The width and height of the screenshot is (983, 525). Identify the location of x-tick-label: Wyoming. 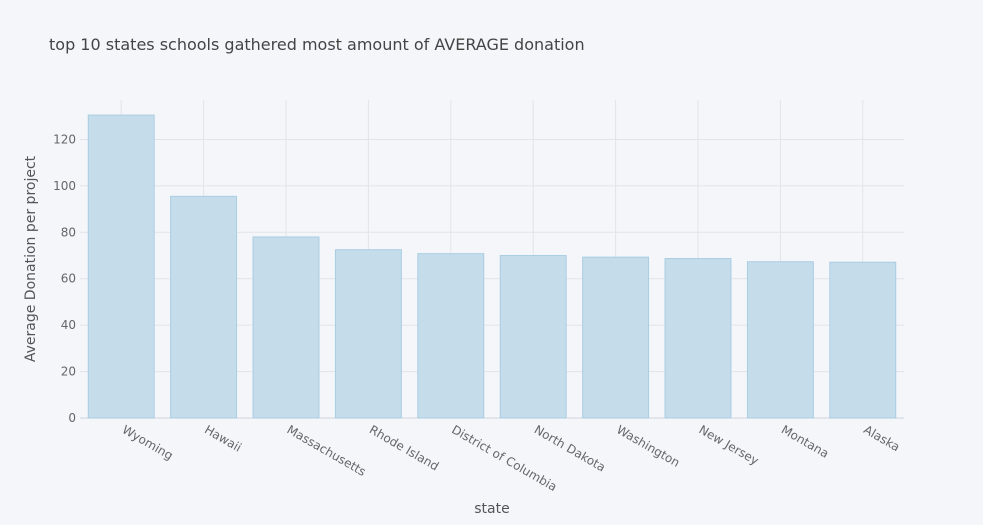
(148, 442).